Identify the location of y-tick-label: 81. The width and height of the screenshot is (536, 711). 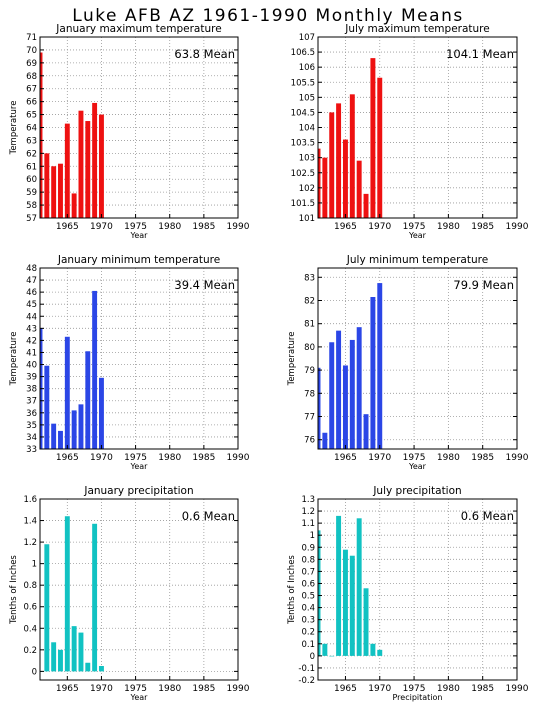
(309, 325).